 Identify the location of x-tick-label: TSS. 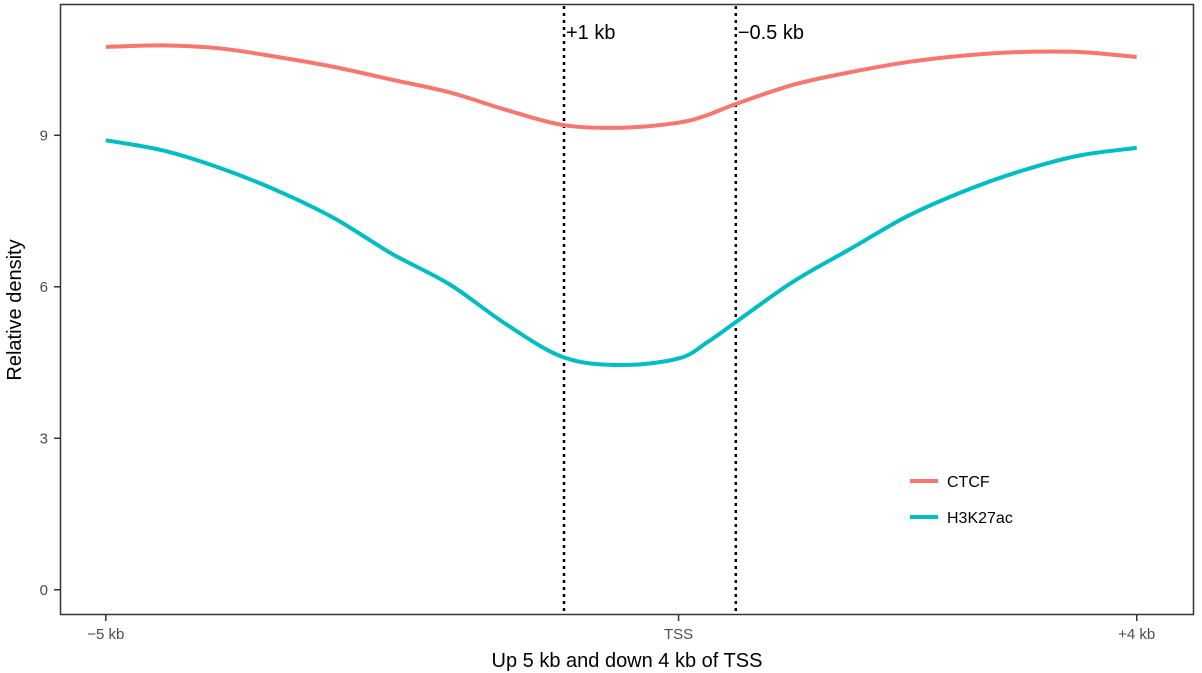
(678, 634).